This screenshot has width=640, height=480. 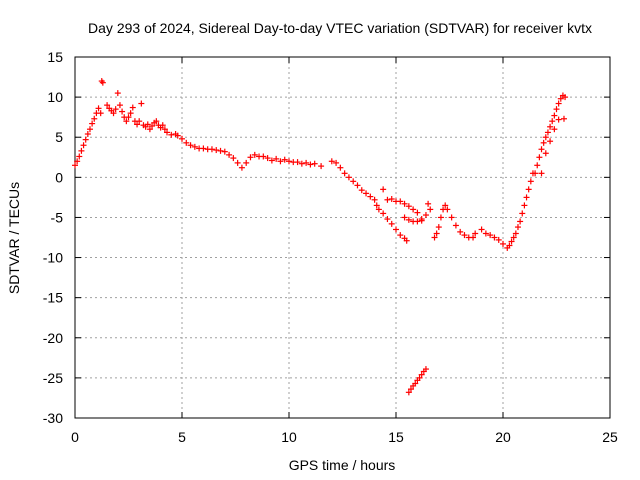 I want to click on x-axis-label: GPS time / hours, so click(x=342, y=465).